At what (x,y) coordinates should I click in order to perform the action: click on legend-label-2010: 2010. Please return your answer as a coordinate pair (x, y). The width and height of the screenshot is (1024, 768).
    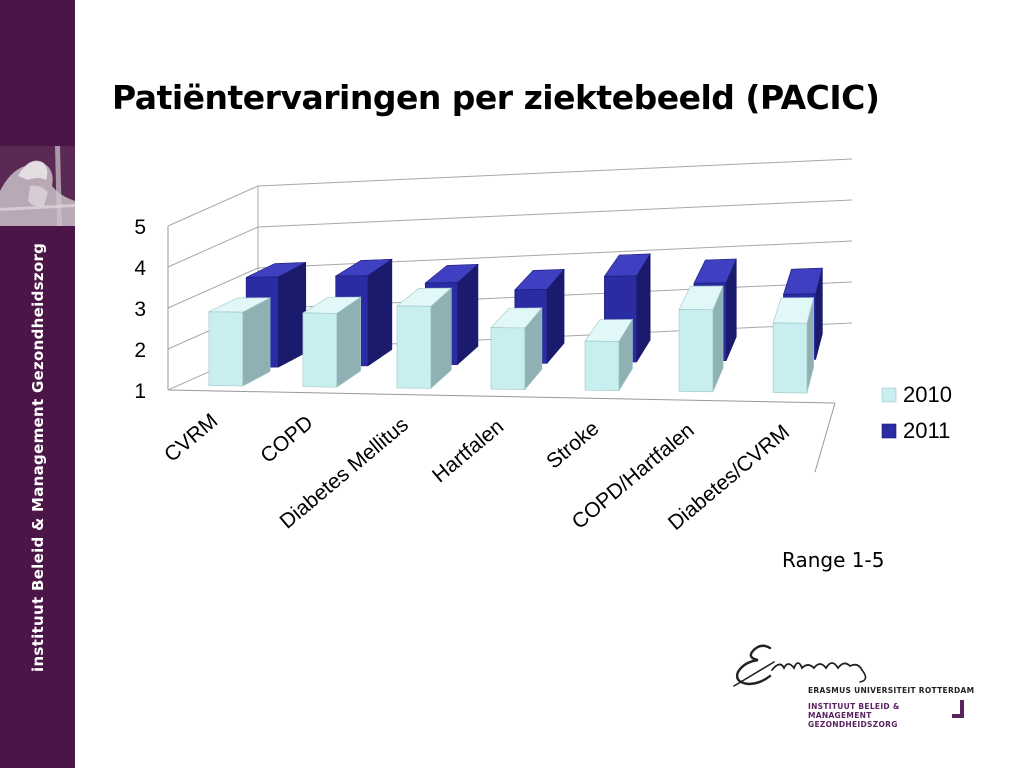
    Looking at the image, I should click on (927, 394).